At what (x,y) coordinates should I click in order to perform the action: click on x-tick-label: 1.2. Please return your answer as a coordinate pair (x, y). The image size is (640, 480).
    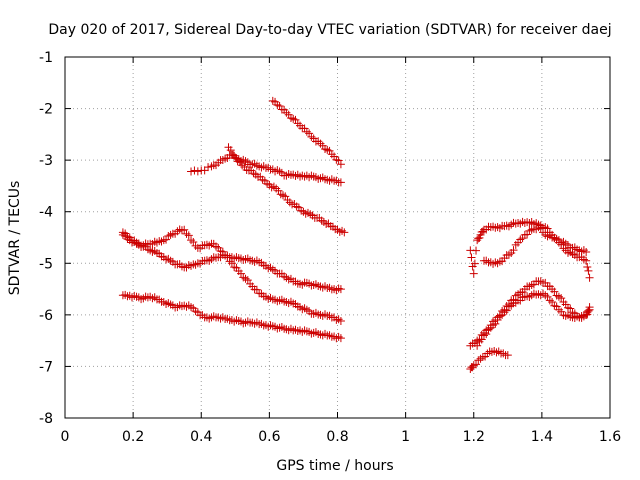
    Looking at the image, I should click on (474, 437).